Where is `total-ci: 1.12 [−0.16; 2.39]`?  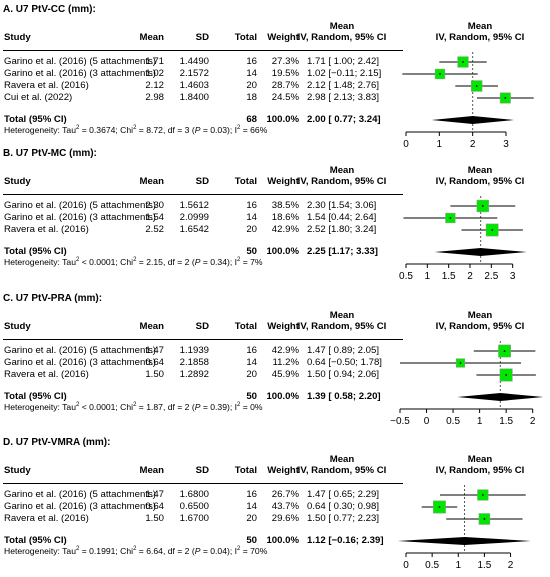 total-ci: 1.12 [−0.16; 2.39] is located at coordinates (345, 540).